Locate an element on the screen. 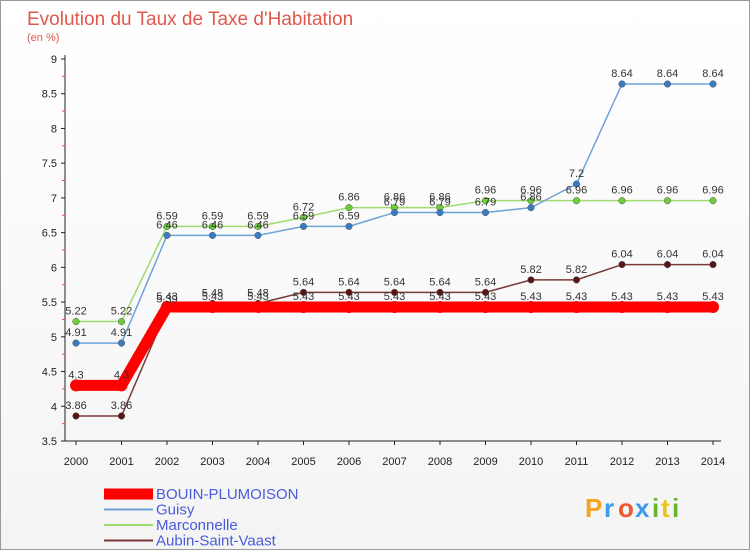  data-label: 4.91 is located at coordinates (121, 333).